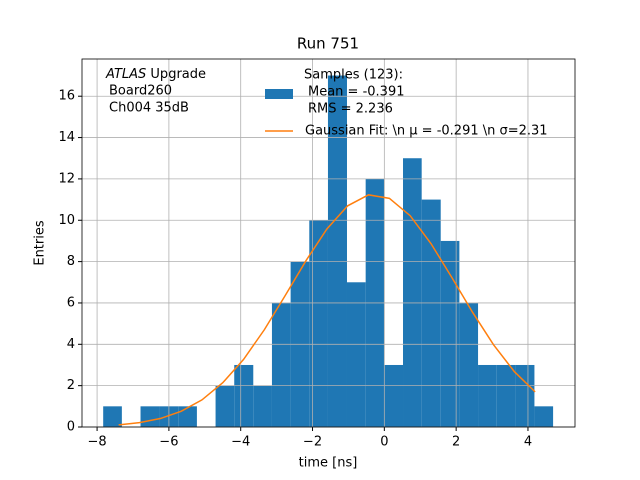  Describe the element at coordinates (426, 131) in the screenshot. I see `legend-label: Gaussian Fit: \n μ = -0.291 \n σ=2.31` at that location.